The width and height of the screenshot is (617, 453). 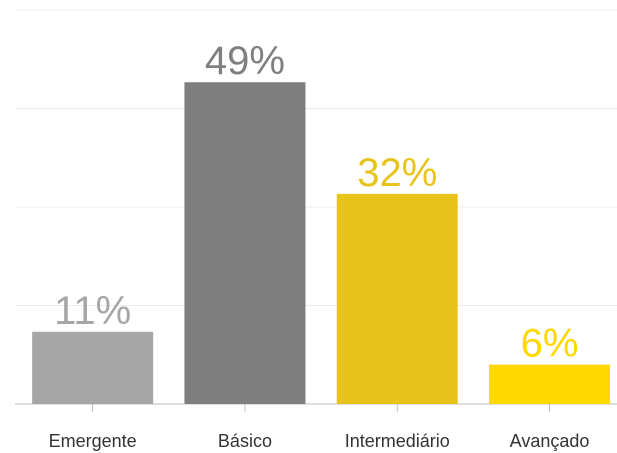 I want to click on data-label: 32%, so click(x=397, y=173).